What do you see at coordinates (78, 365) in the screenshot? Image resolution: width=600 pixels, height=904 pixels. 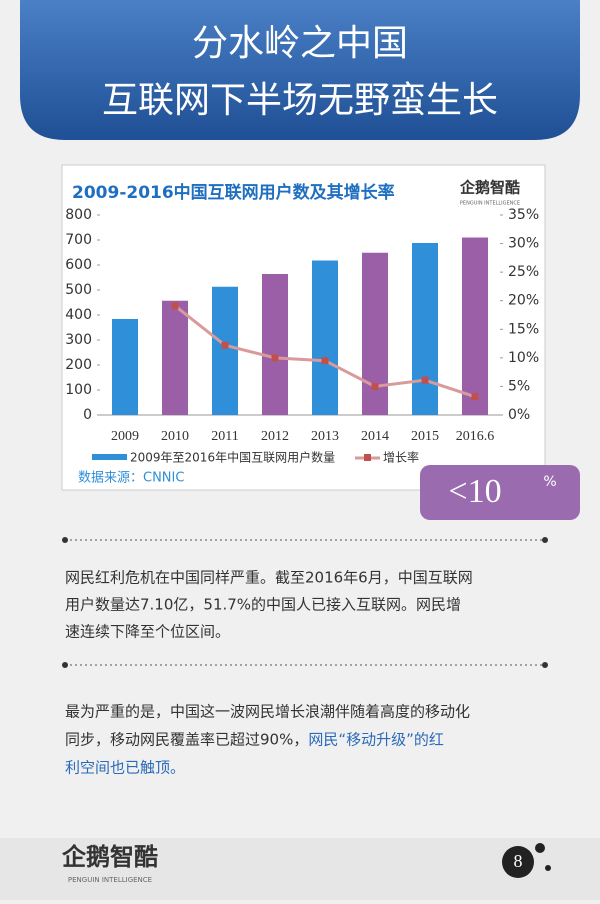 I see `y-tick-label: 200` at bounding box center [78, 365].